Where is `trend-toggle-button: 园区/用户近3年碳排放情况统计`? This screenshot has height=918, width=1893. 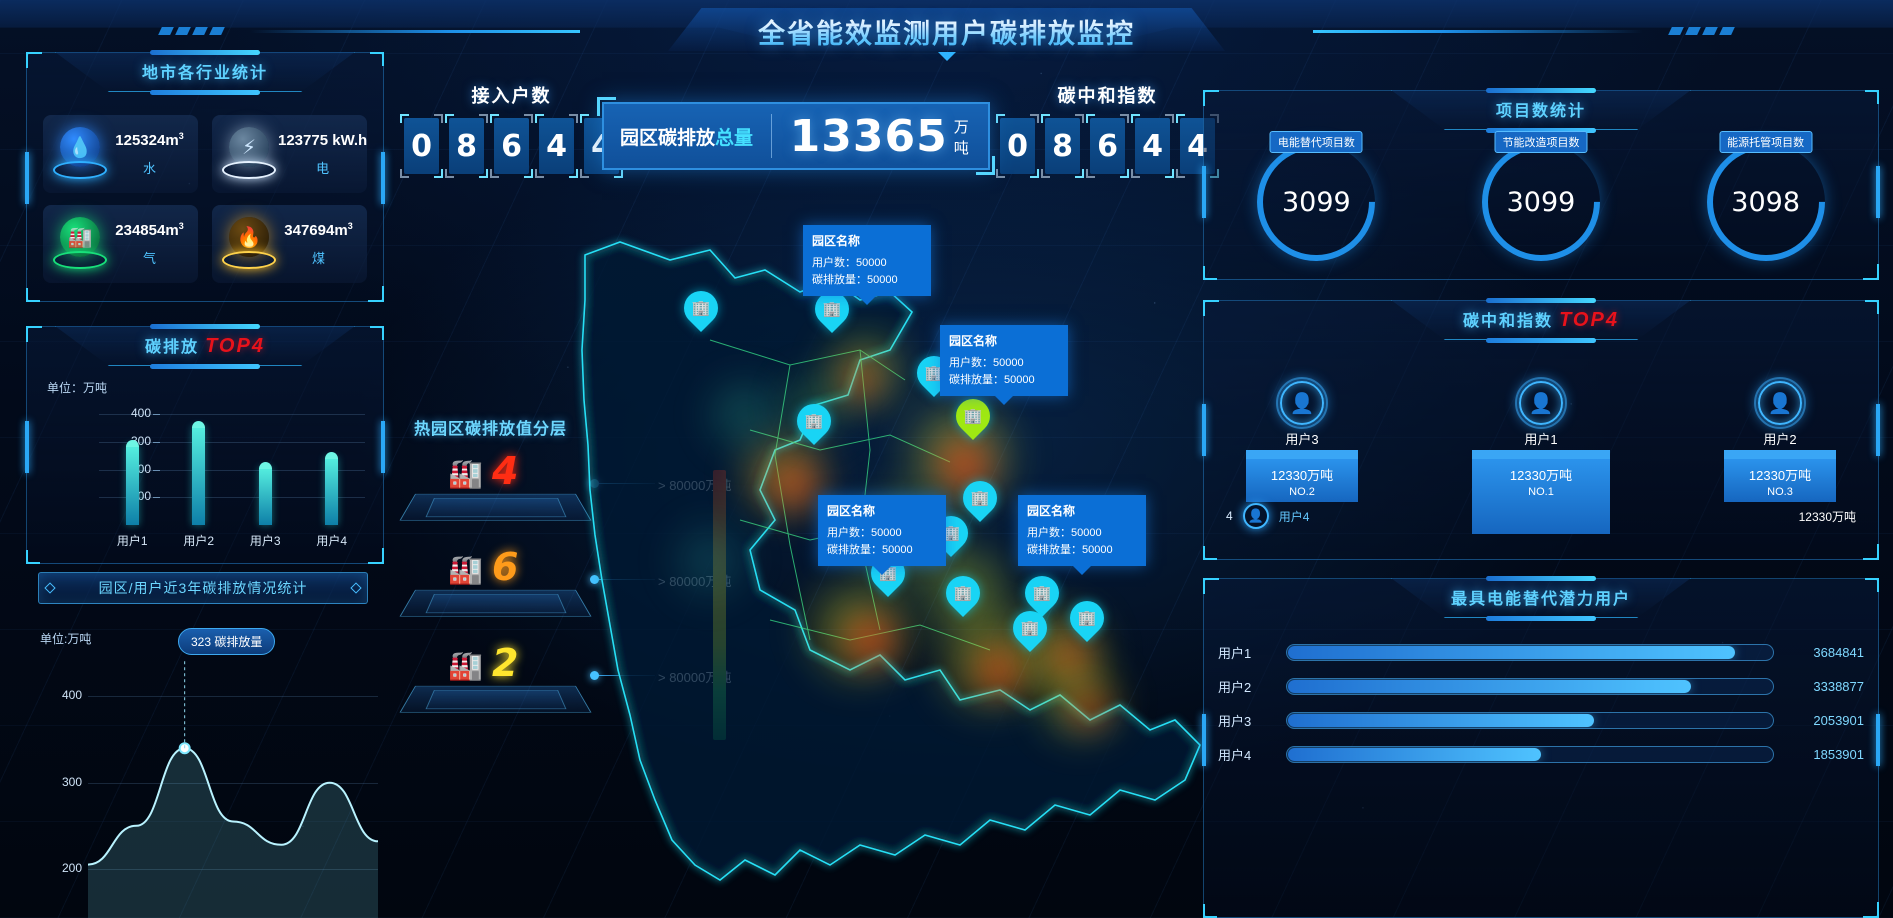 trend-toggle-button: 园区/用户近3年碳排放情况统计 is located at coordinates (203, 588).